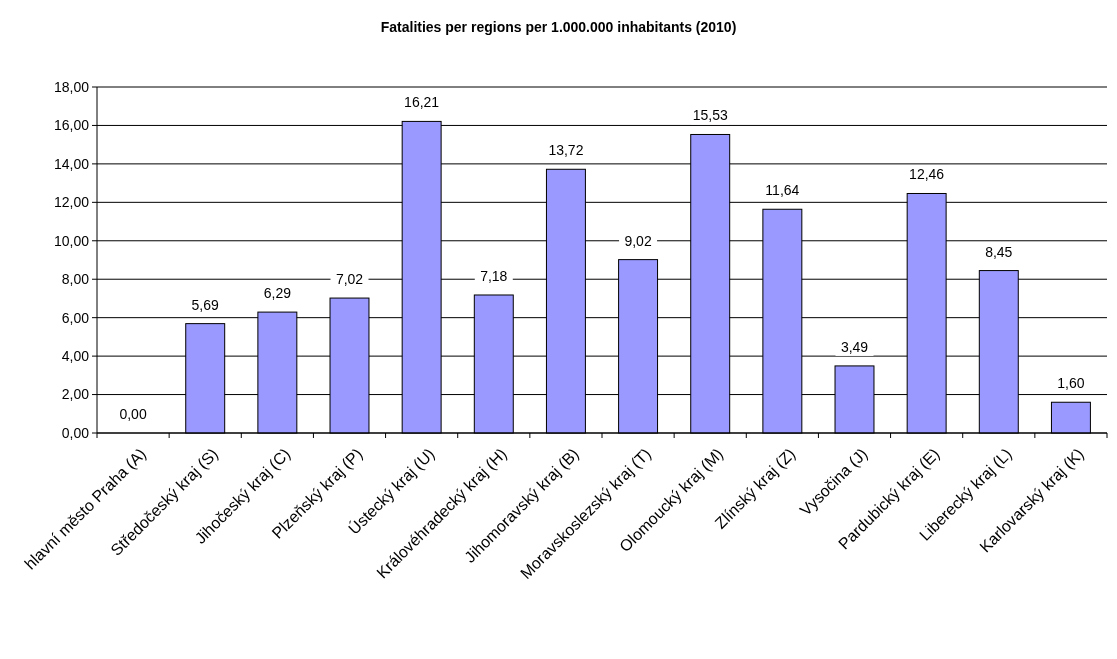 This screenshot has width=1117, height=659. What do you see at coordinates (638, 240) in the screenshot?
I see `data-label: 9,02` at bounding box center [638, 240].